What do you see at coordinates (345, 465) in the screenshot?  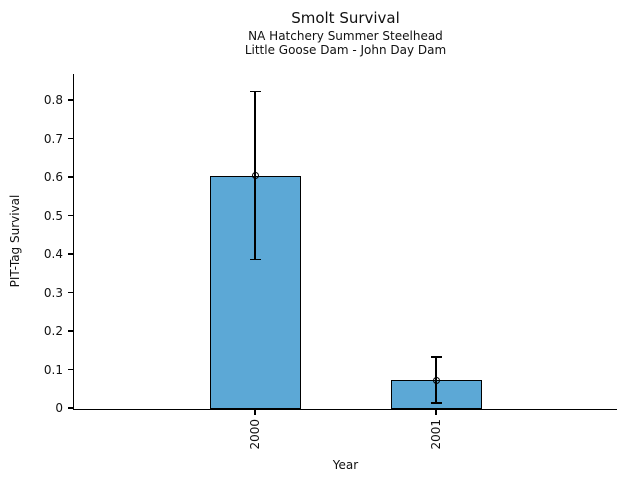 I see `x-axis-label: Year` at bounding box center [345, 465].